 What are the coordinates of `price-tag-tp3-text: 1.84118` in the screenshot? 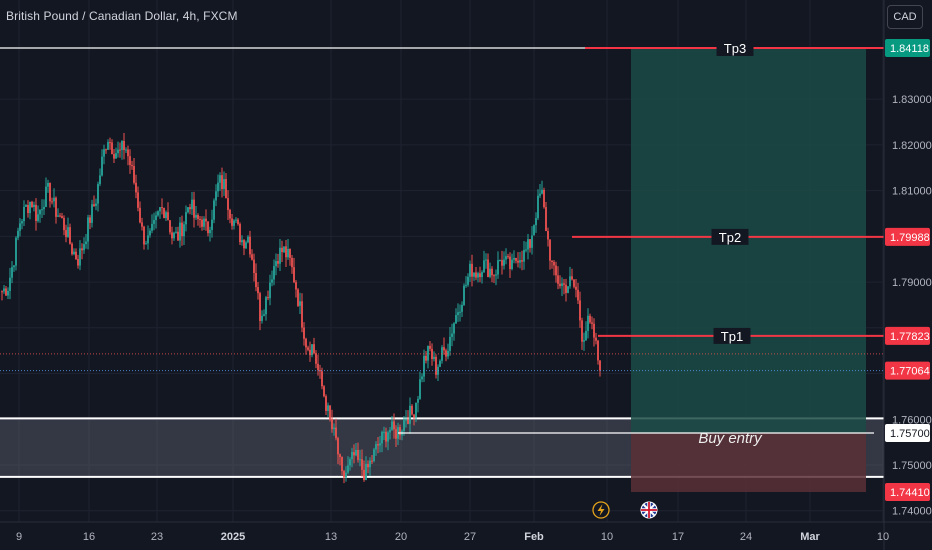 It's located at (909, 49).